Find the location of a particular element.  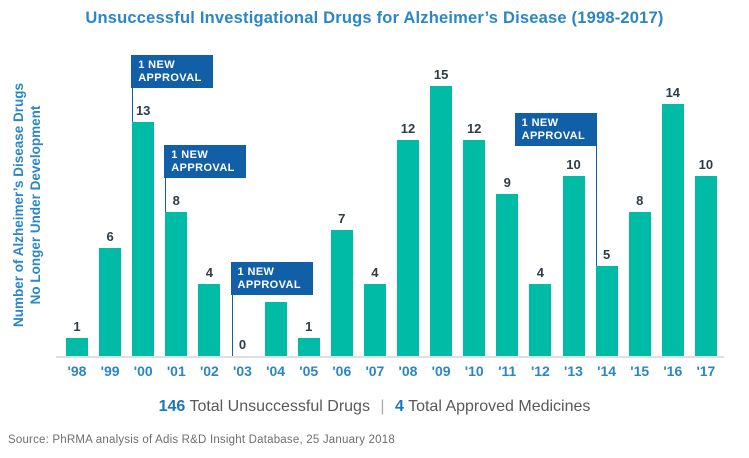

bar-value-label: 13 is located at coordinates (143, 110).